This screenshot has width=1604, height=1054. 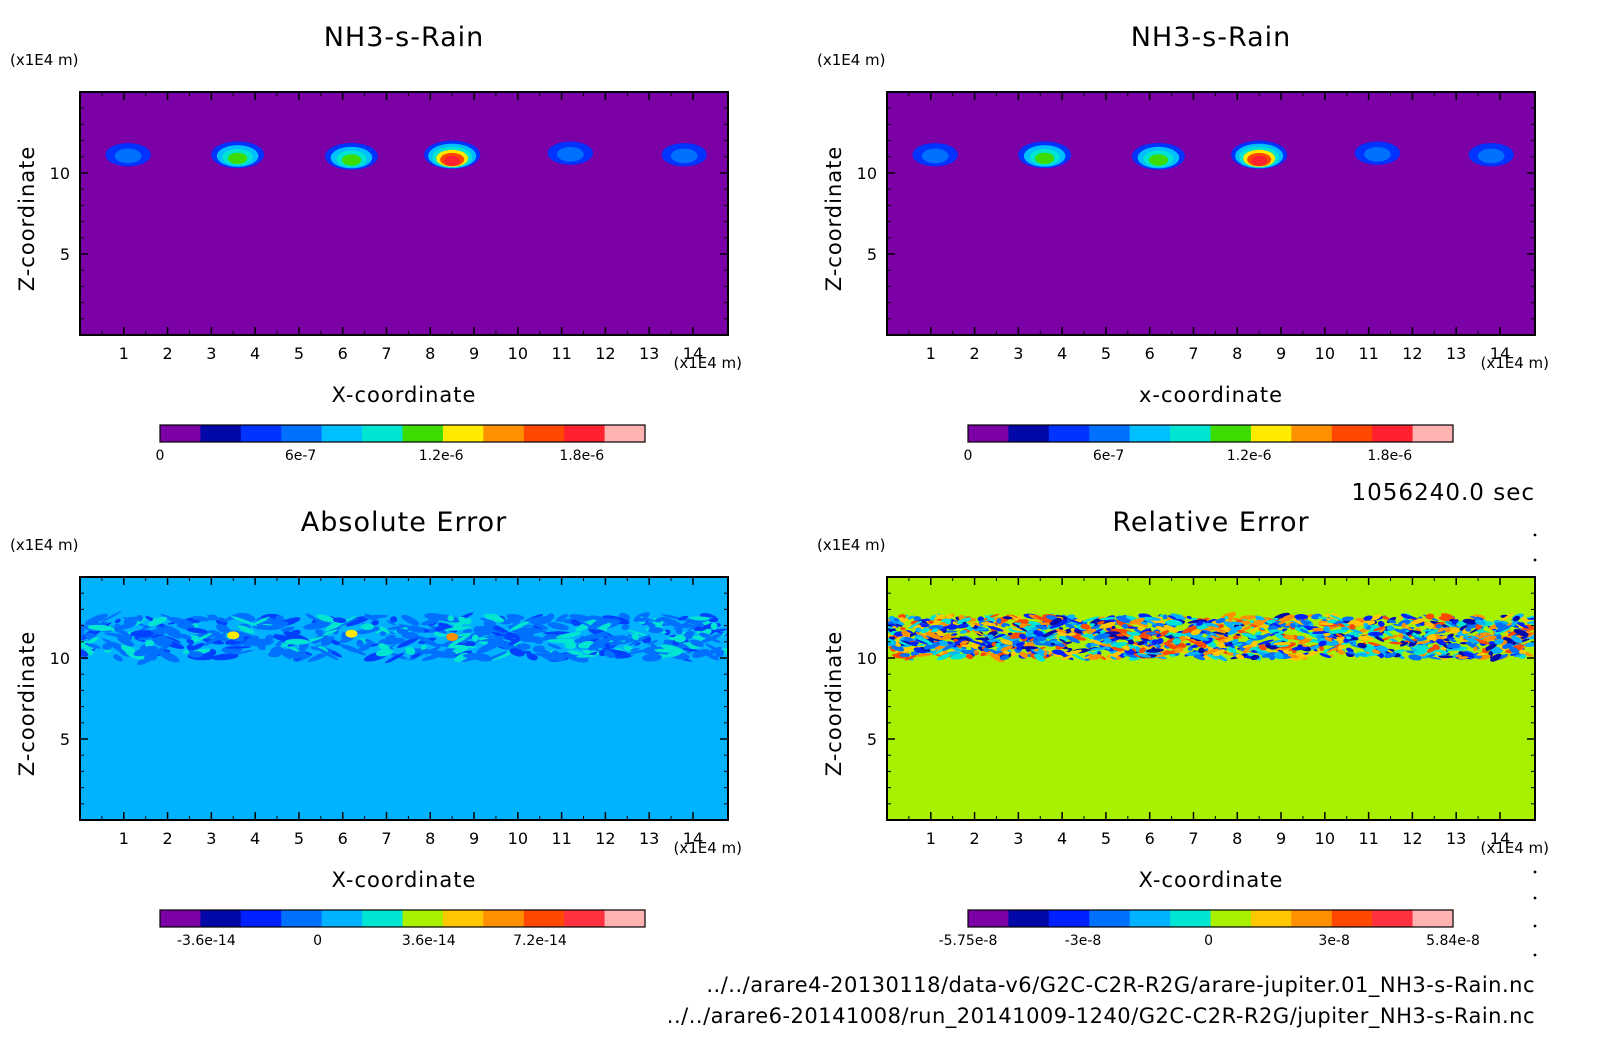 What do you see at coordinates (851, 60) in the screenshot?
I see `y-unit-label: (x1E4 m)` at bounding box center [851, 60].